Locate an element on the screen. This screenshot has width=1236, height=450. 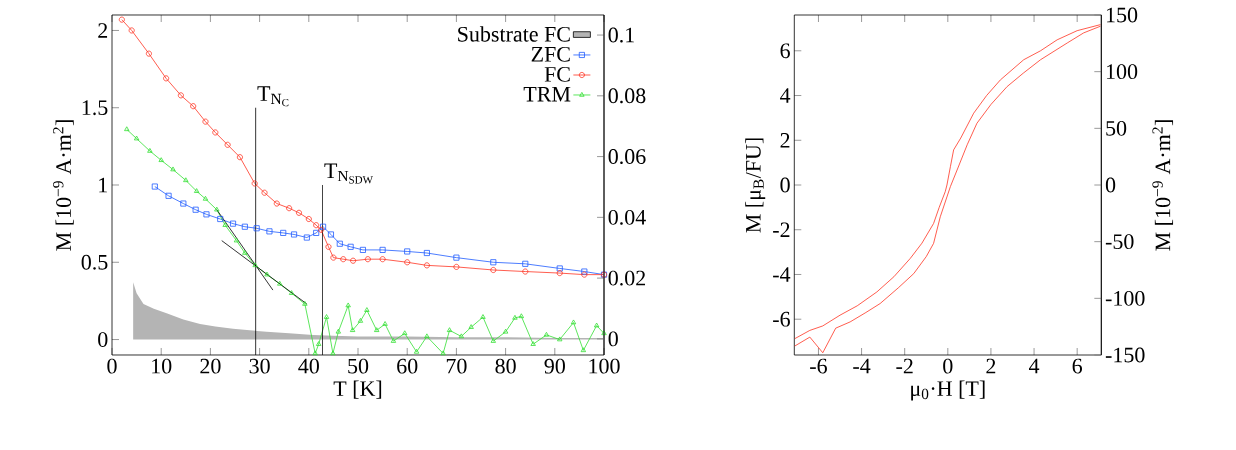
x-tick-label: 50 is located at coordinates (358, 366).